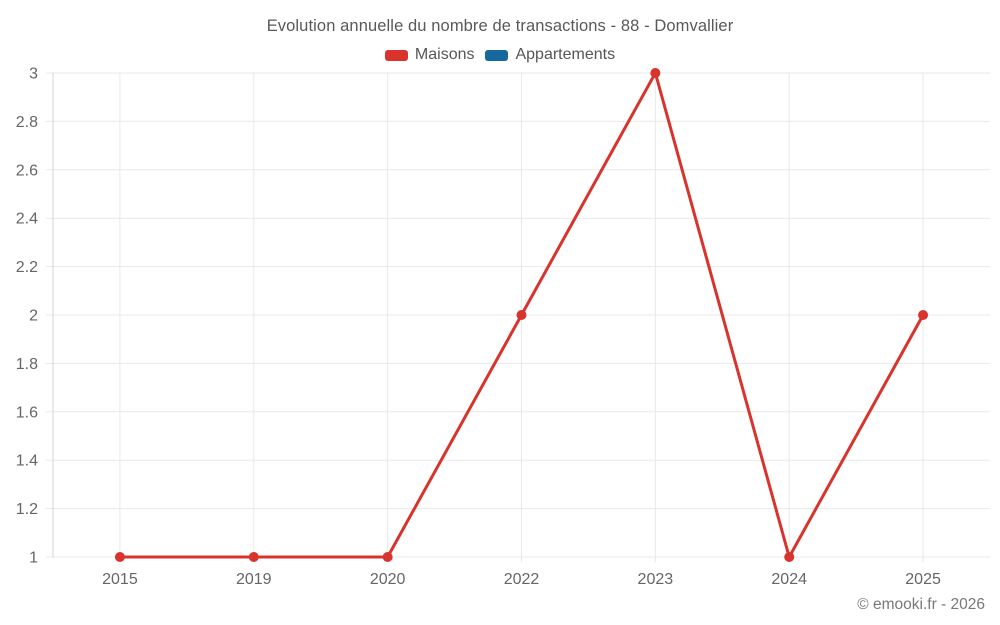 The width and height of the screenshot is (1000, 625). Describe the element at coordinates (655, 73) in the screenshot. I see `data-point-maisons-2023` at that location.